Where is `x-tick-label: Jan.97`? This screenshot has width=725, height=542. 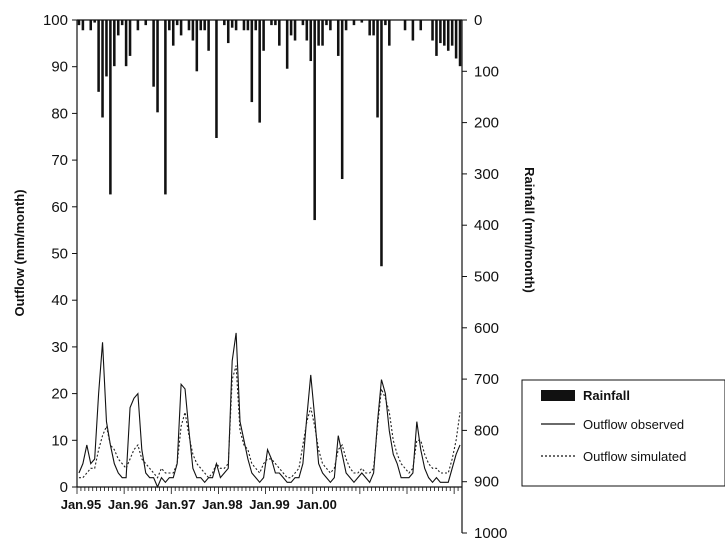 x-tick-label: Jan.97 is located at coordinates (175, 504).